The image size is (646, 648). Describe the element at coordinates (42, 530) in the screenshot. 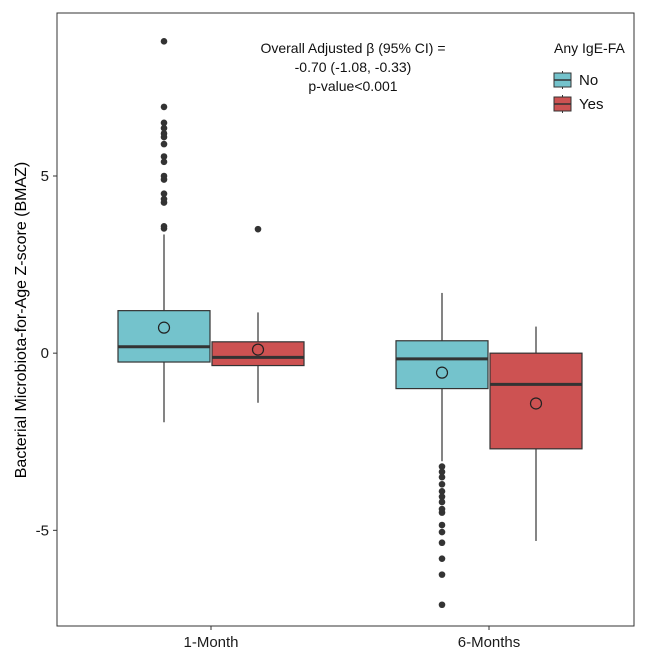

I see `y-tick-label: -5` at that location.